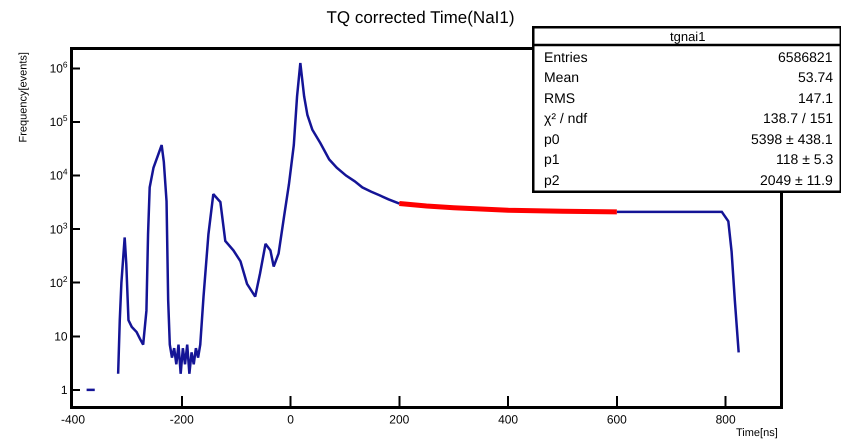  What do you see at coordinates (688, 36) in the screenshot?
I see `text: tgnai1` at bounding box center [688, 36].